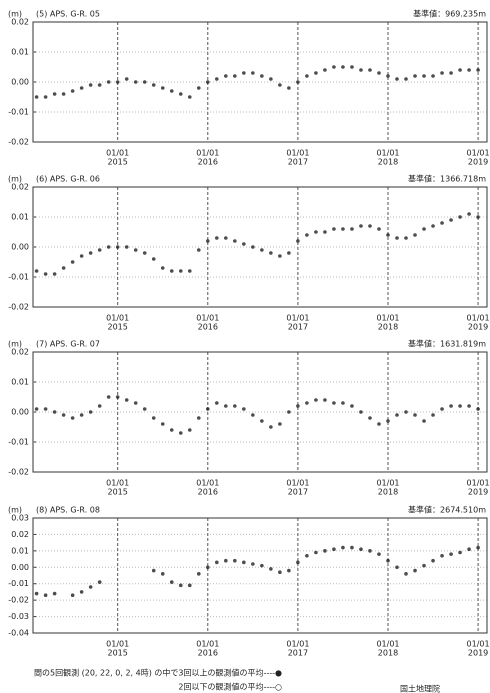 This screenshot has height=693, width=490. What do you see at coordinates (298, 653) in the screenshot?
I see `x-tick-label: 2017` at bounding box center [298, 653].